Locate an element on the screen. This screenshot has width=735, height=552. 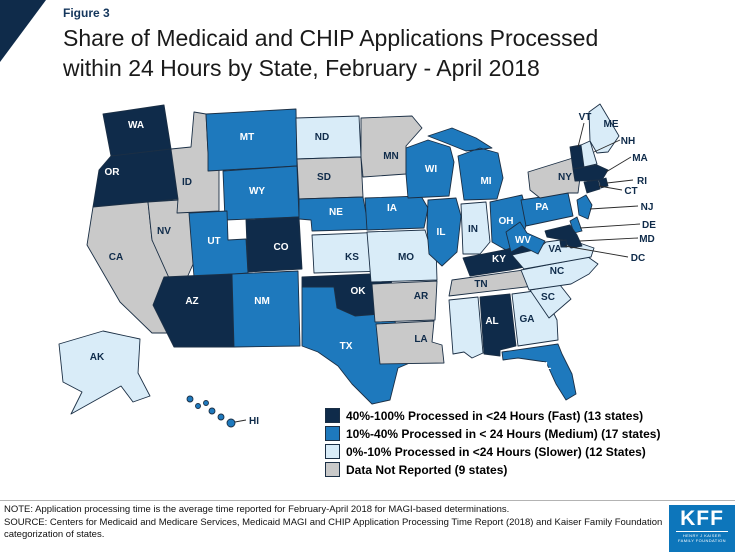
state-mt is located at coordinates (251, 140).